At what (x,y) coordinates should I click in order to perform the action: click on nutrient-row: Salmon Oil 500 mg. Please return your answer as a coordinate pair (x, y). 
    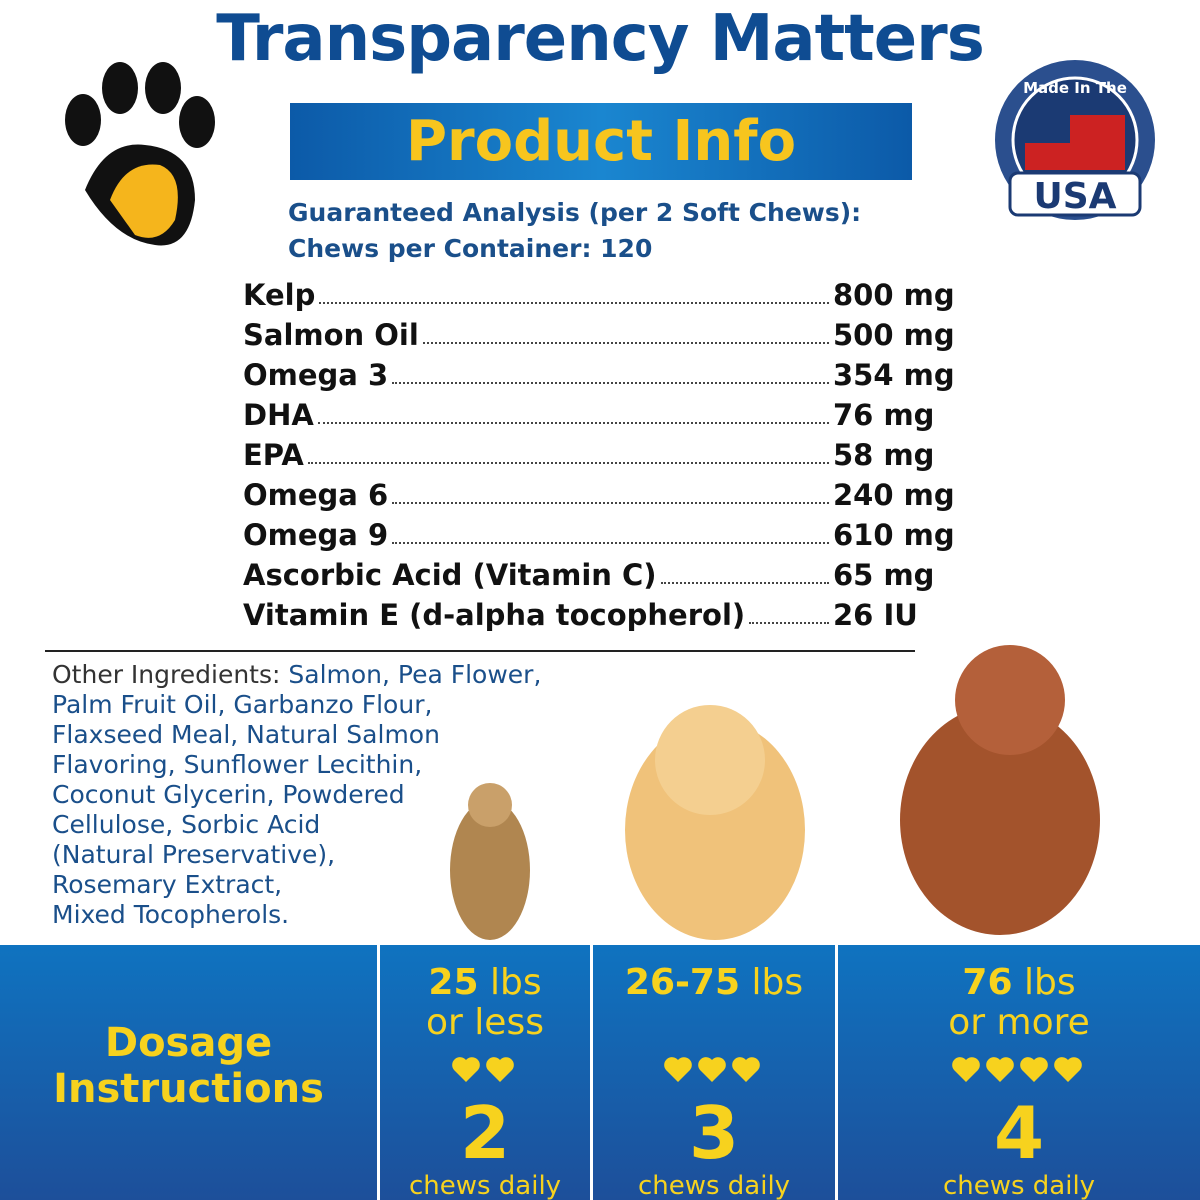
    Looking at the image, I should click on (608, 332).